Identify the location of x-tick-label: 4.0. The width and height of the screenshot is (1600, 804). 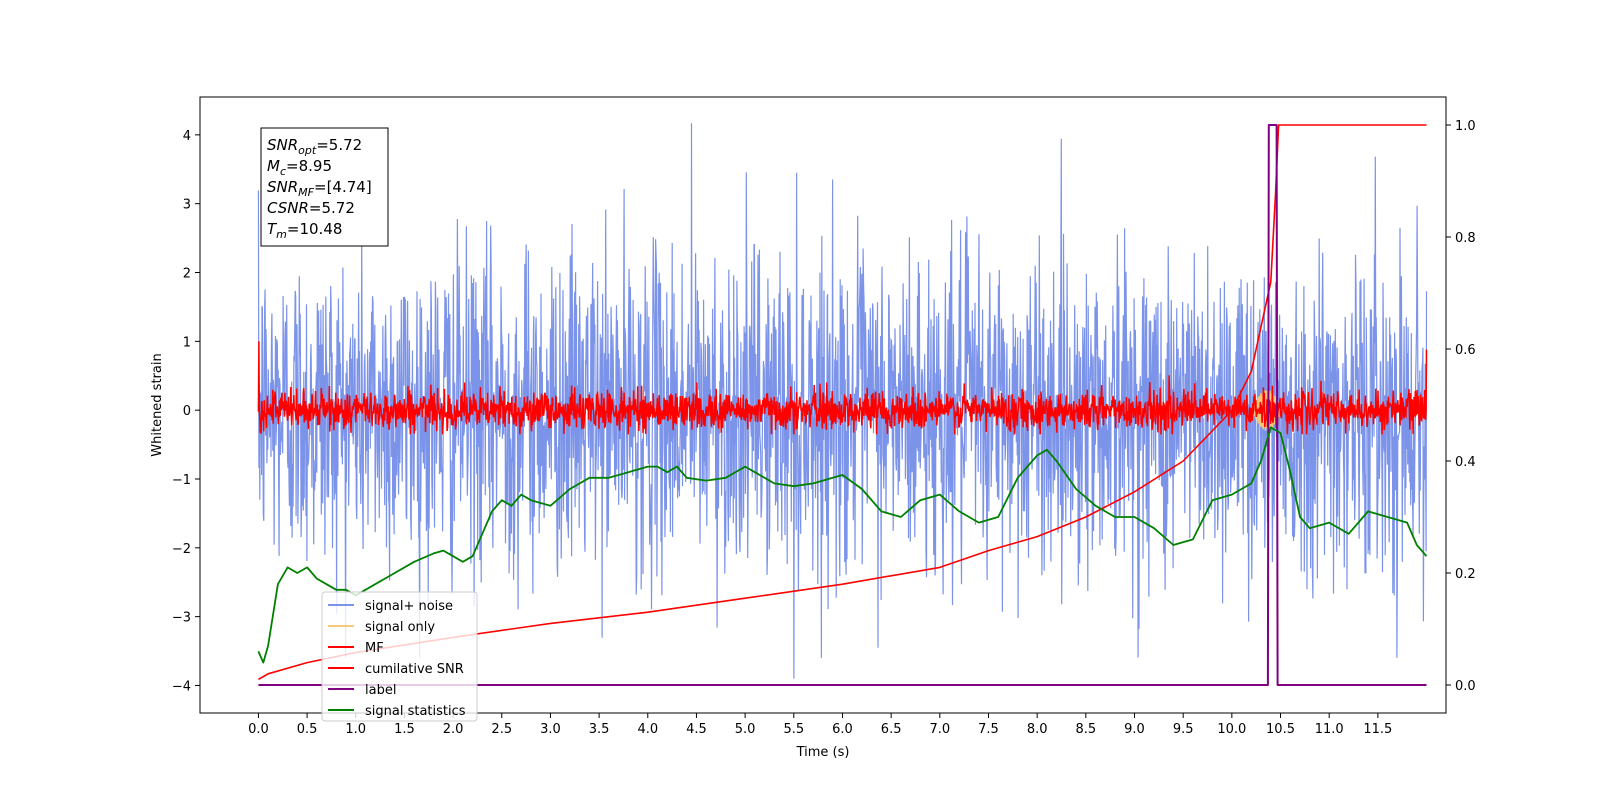
(647, 729).